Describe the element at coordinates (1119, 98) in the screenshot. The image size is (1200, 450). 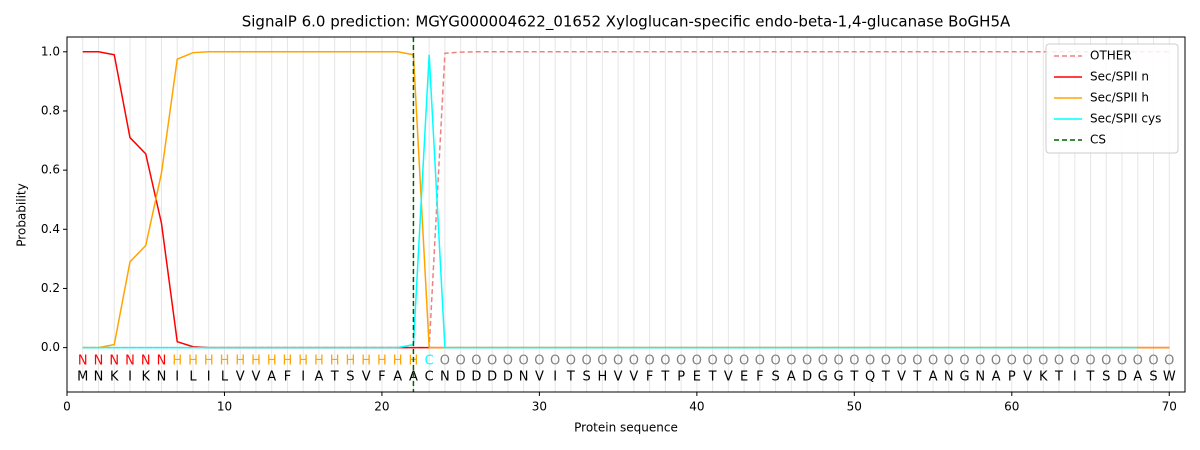
I see `legend-label: Sec/SPII h` at that location.